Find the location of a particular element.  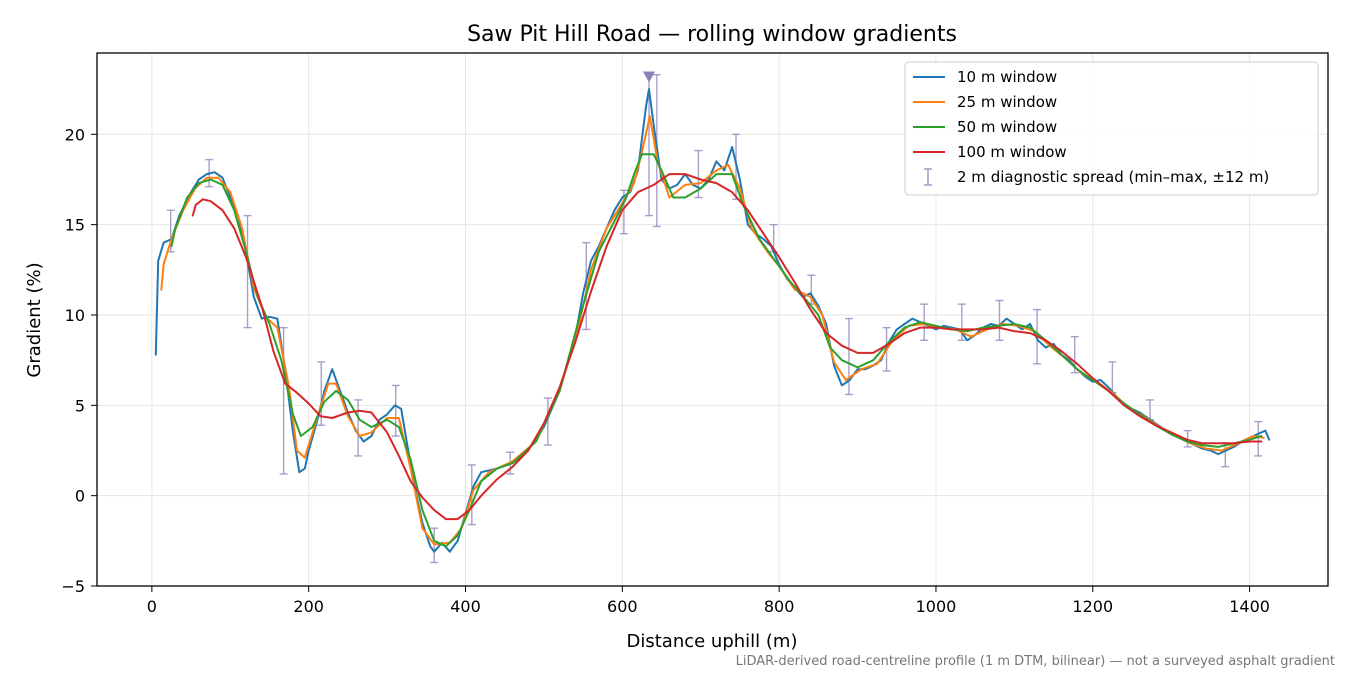

legend-label: 100 m window is located at coordinates (1012, 152).